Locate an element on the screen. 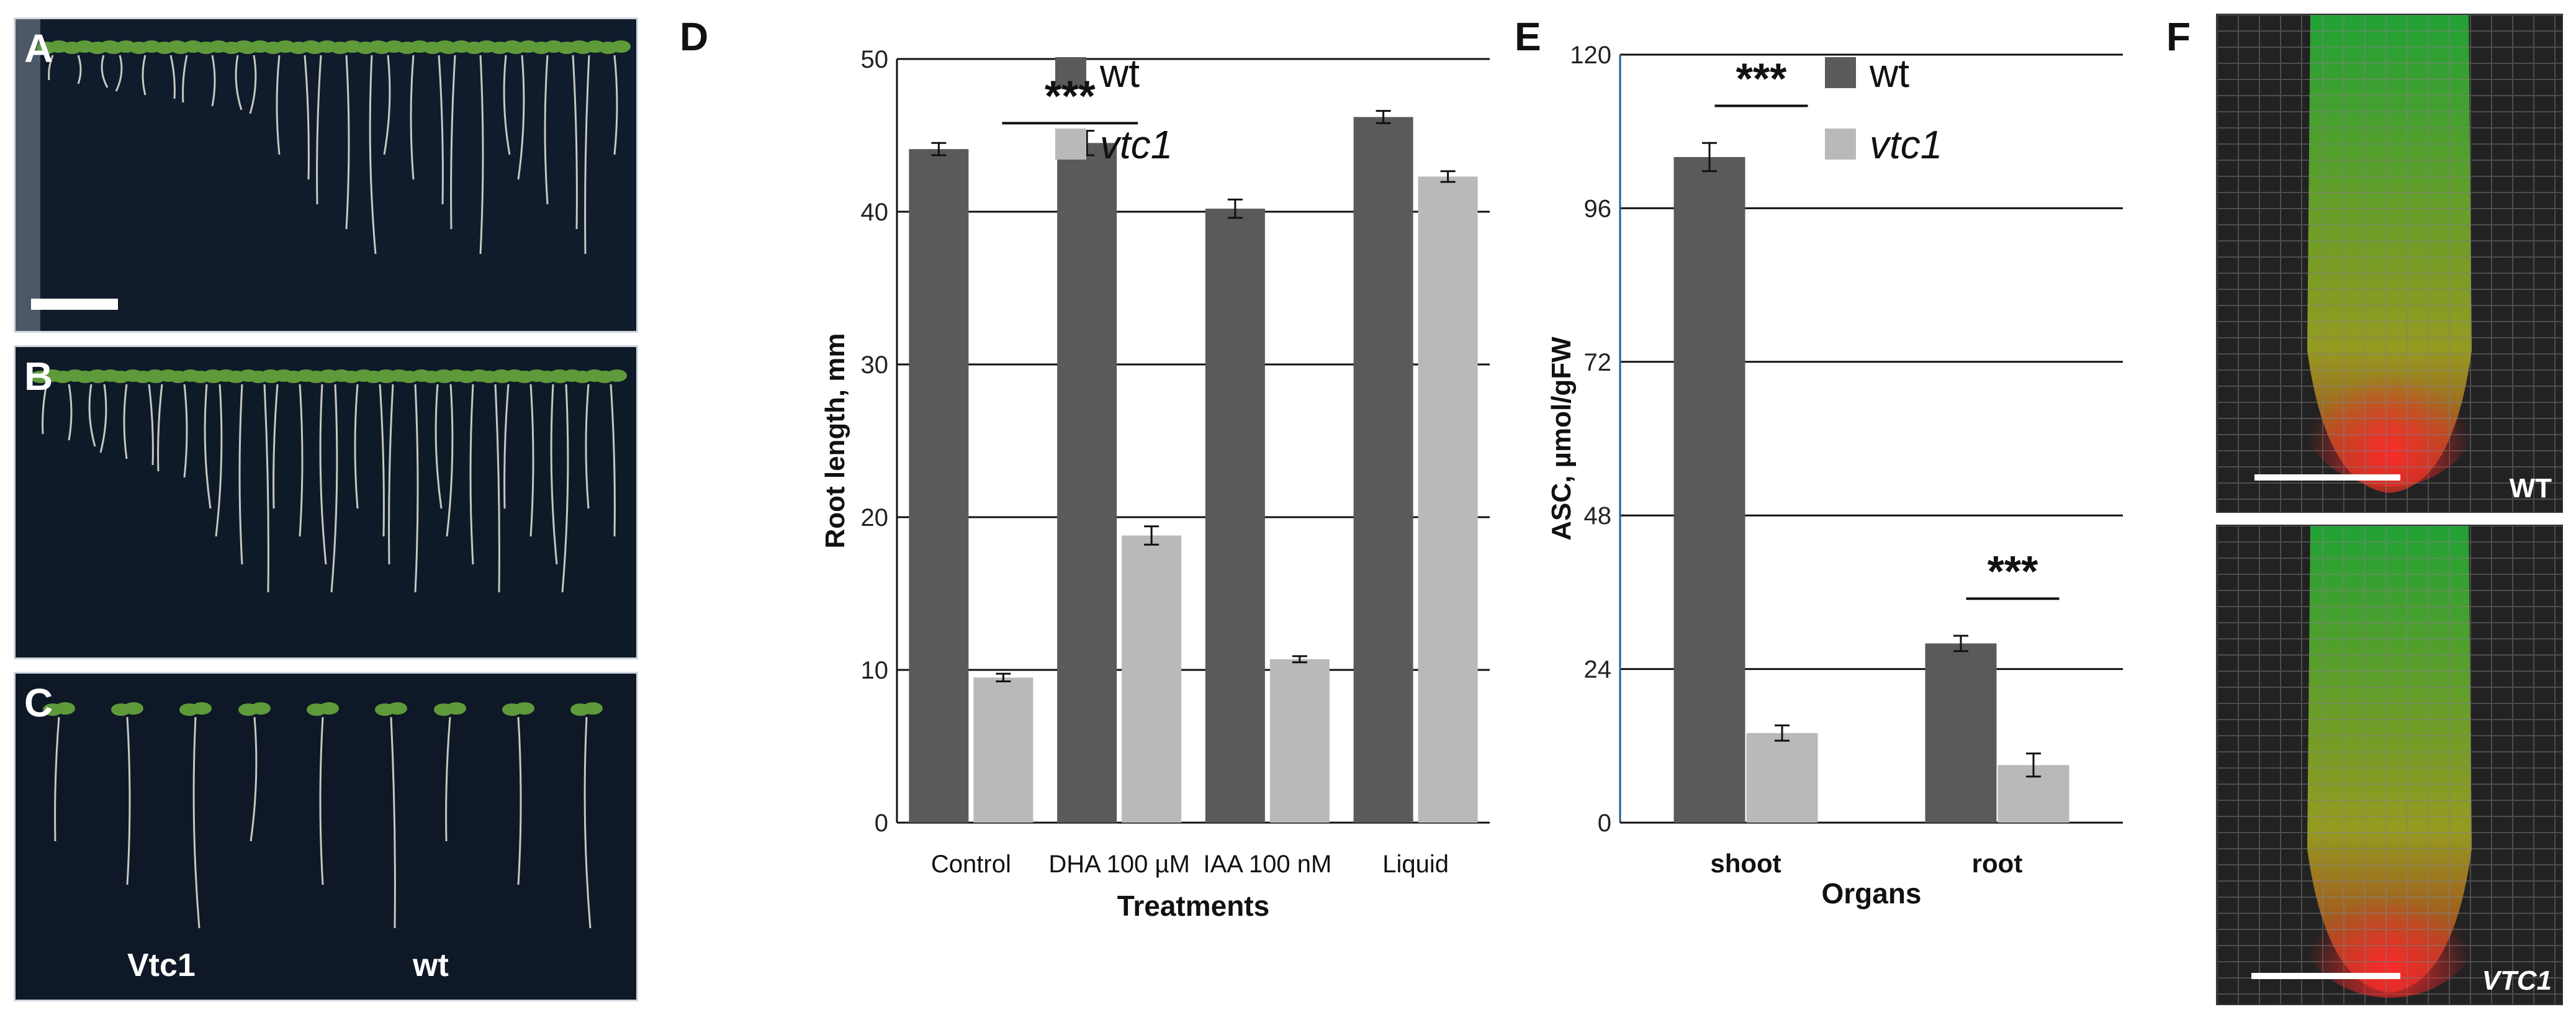  x-tick-label: DHA 100 µM is located at coordinates (1119, 864).